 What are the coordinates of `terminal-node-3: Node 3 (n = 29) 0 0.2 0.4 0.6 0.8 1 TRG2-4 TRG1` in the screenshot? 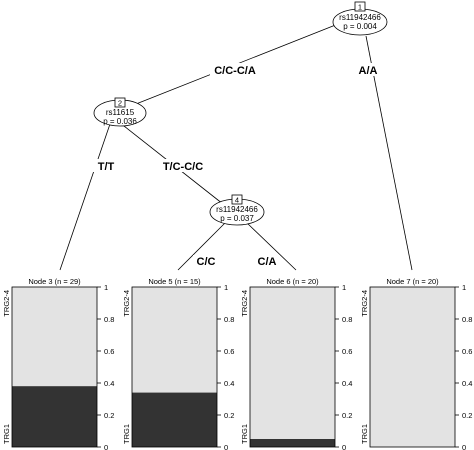 It's located at (58, 363).